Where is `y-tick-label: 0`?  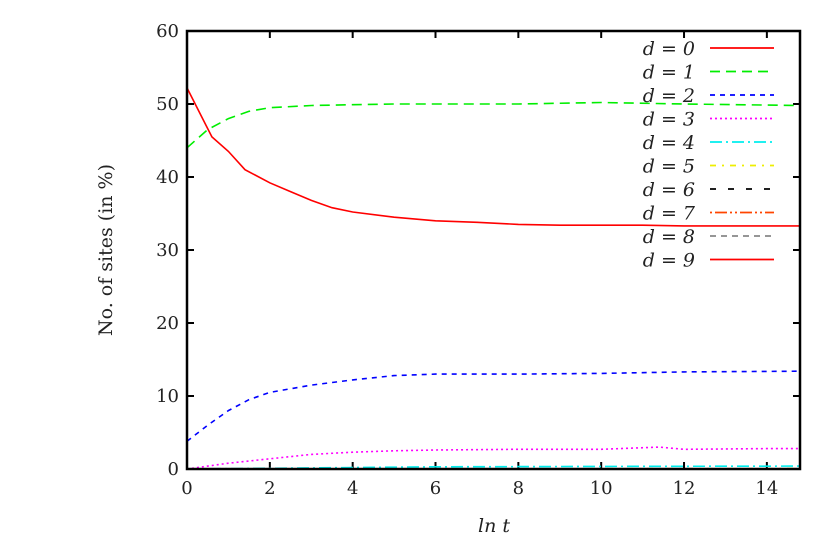
y-tick-label: 0 is located at coordinates (173, 469).